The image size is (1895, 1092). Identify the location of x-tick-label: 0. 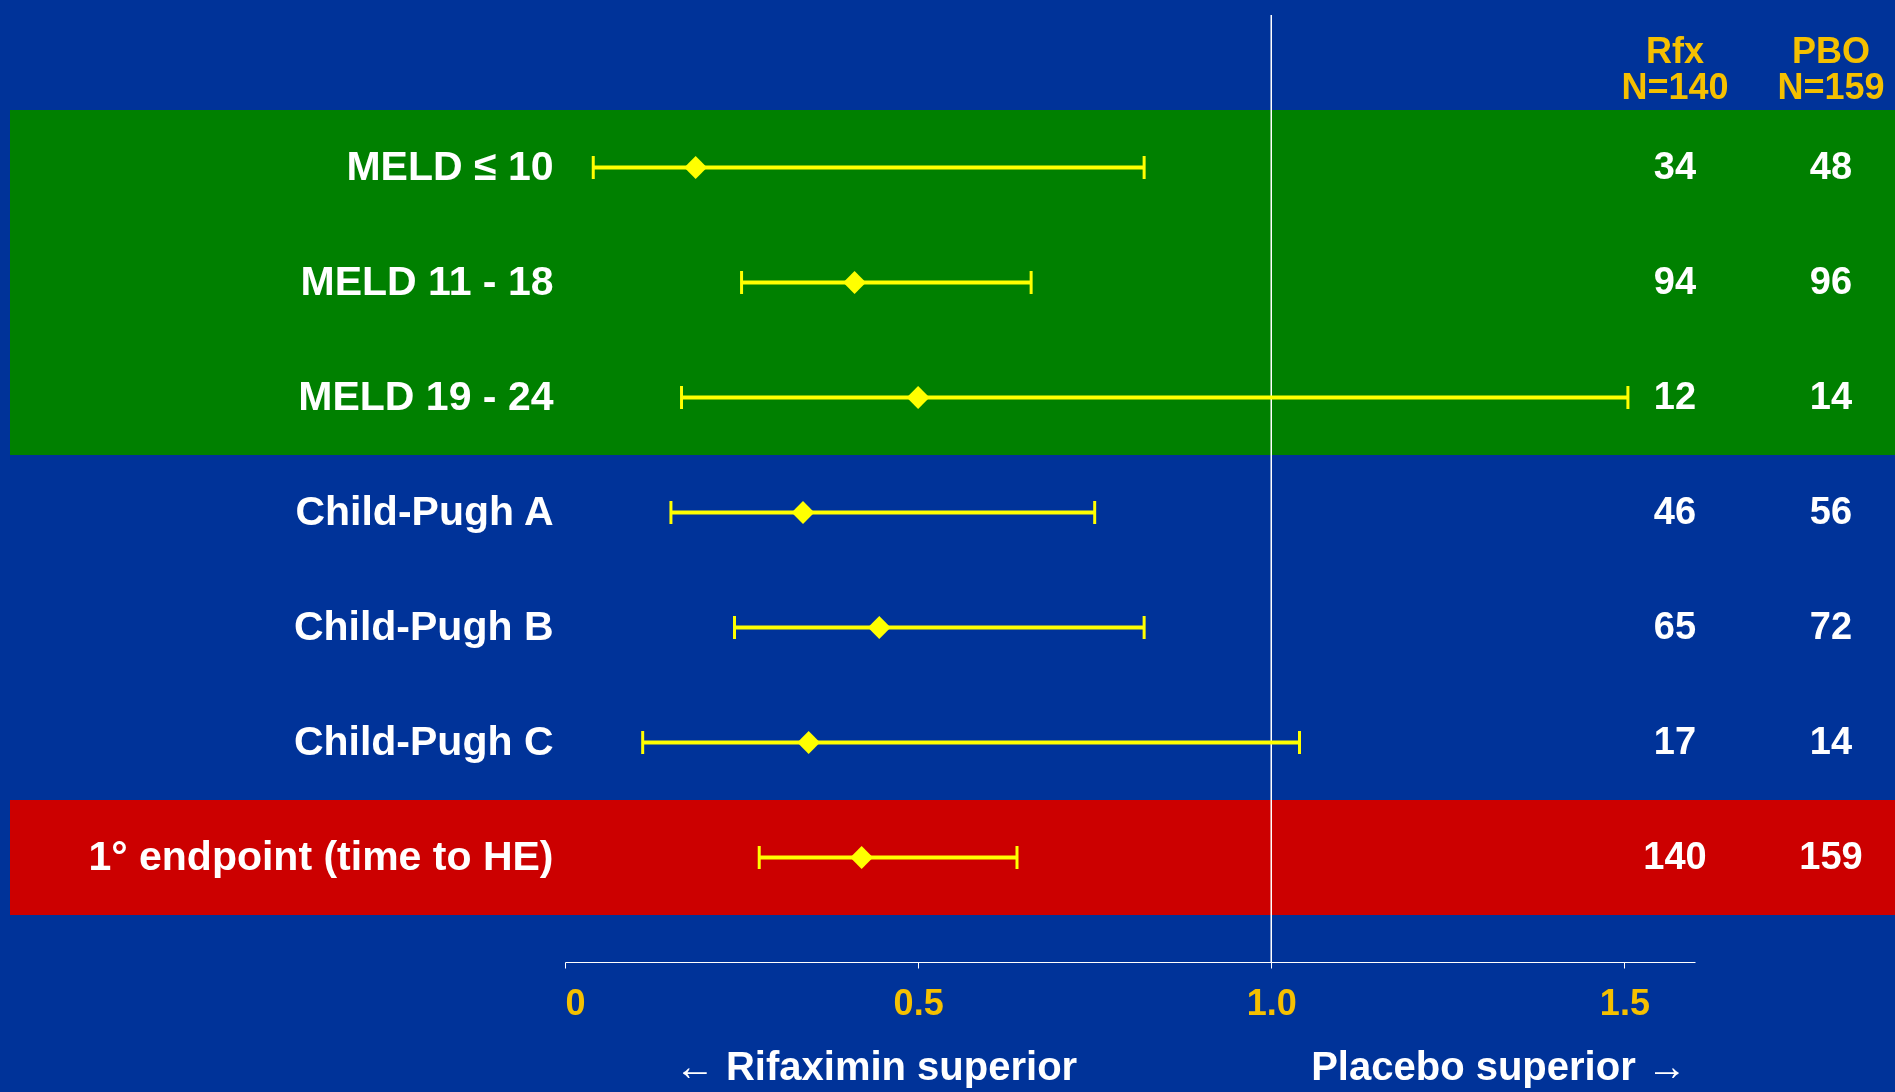
(575, 1002).